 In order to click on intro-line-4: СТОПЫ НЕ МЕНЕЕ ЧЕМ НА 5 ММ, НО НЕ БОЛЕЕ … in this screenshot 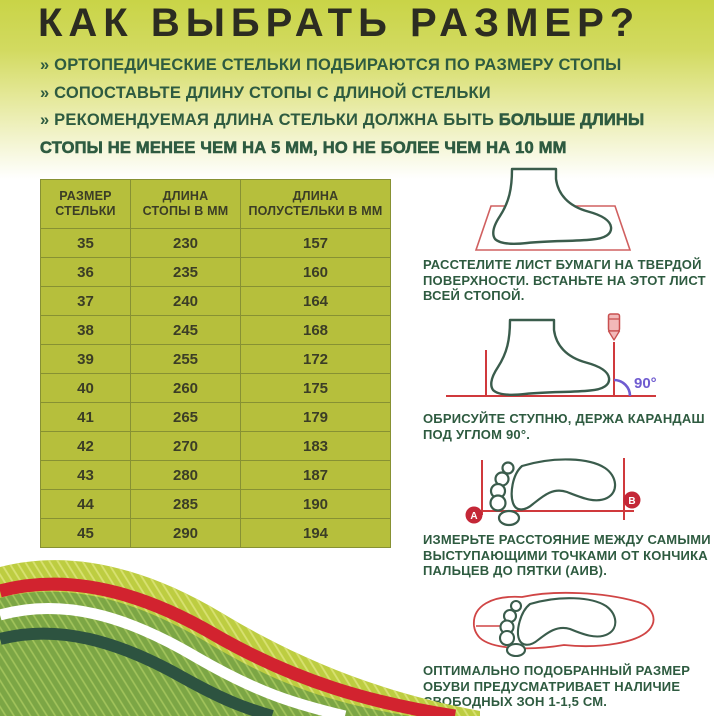, I will do `click(370, 149)`.